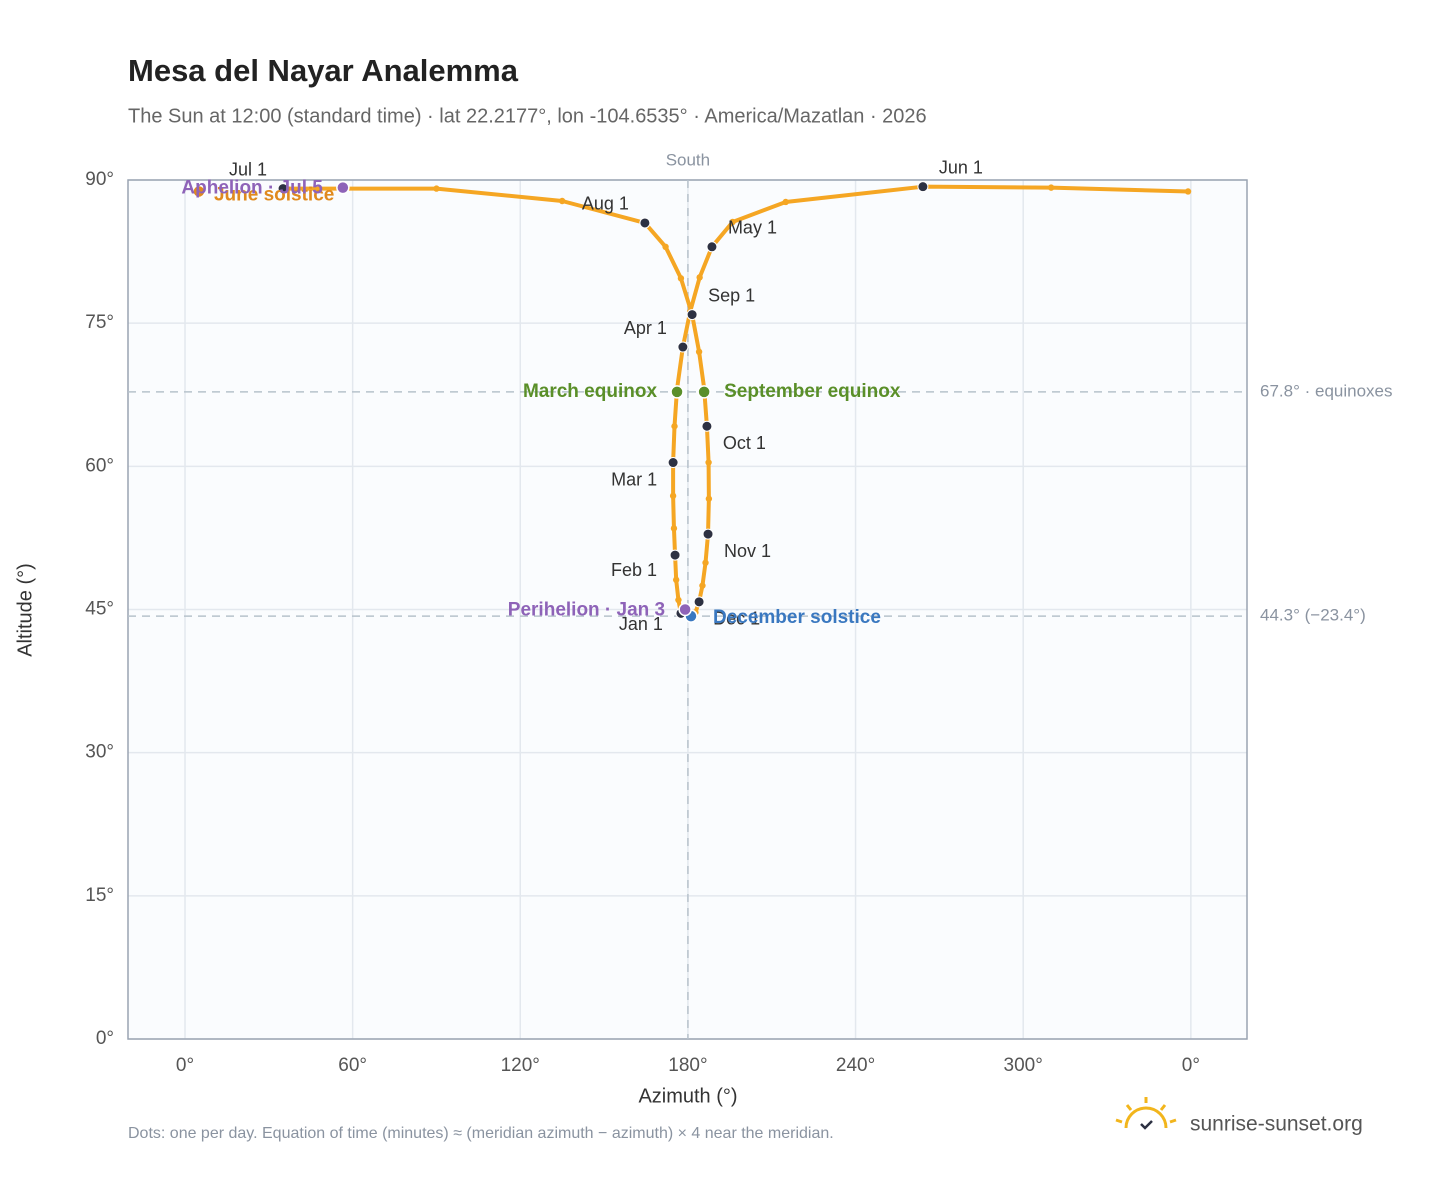 The height and width of the screenshot is (1188, 1448). Describe the element at coordinates (586, 610) in the screenshot. I see `event-label: Perihelion · Jan 3` at that location.